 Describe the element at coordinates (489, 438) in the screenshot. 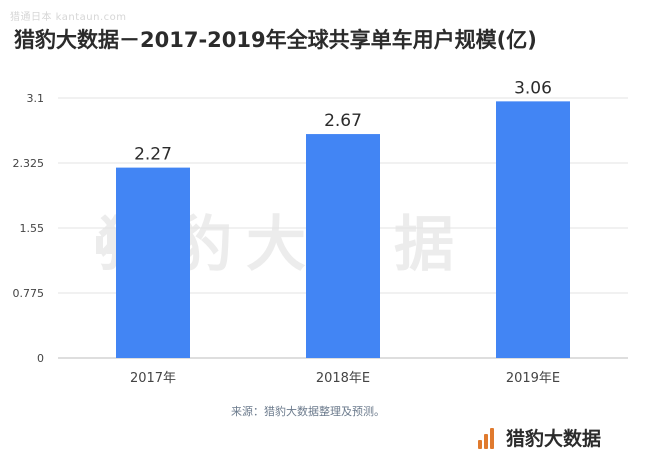

I see `bar-logo-icon` at that location.